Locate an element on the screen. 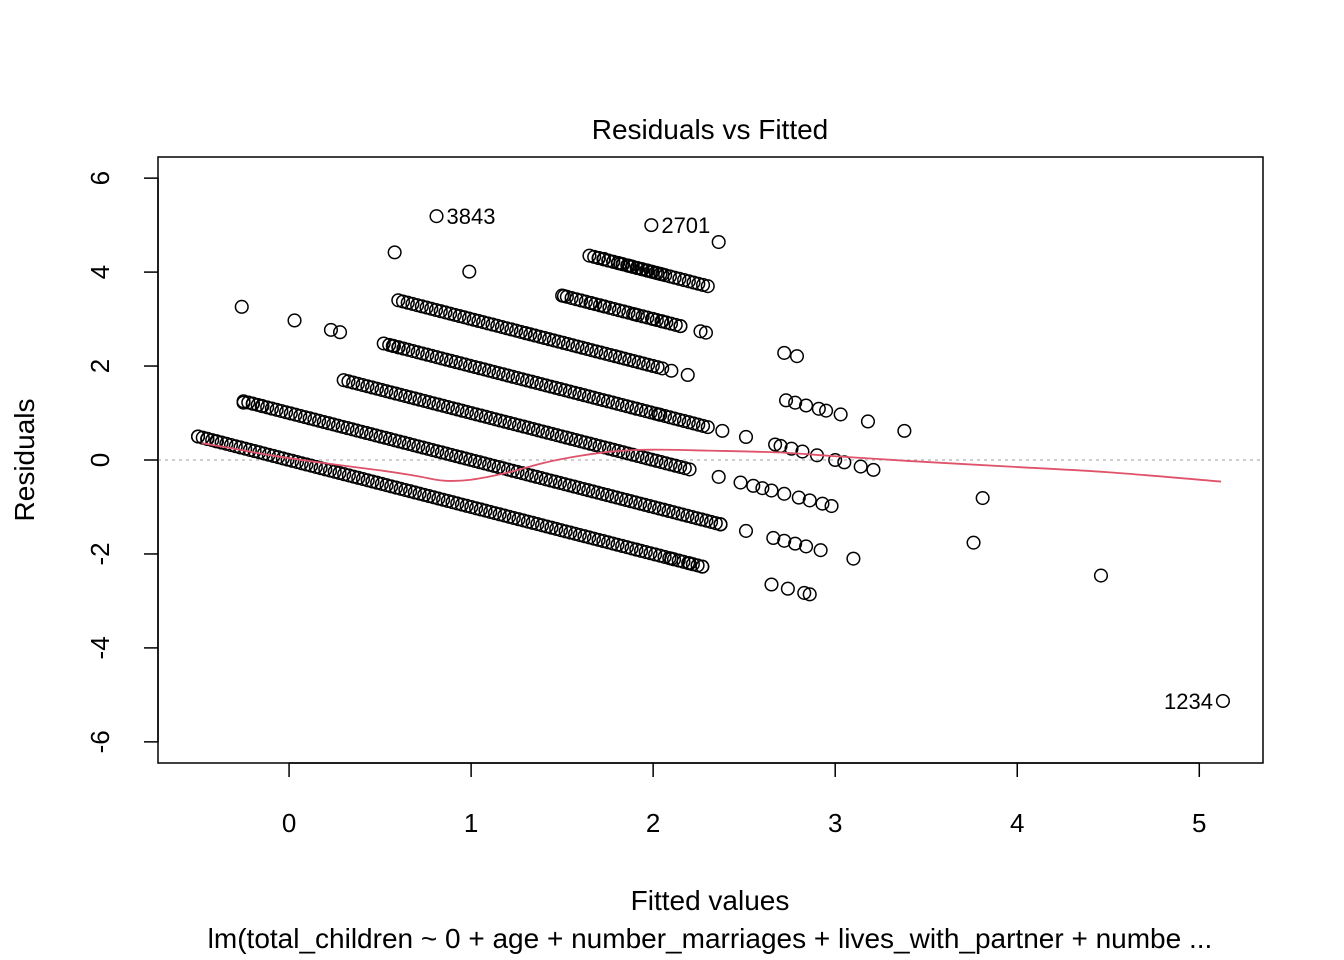 Image resolution: width=1344 pixels, height=960 pixels. y-tick-label: 2 is located at coordinates (100, 366).